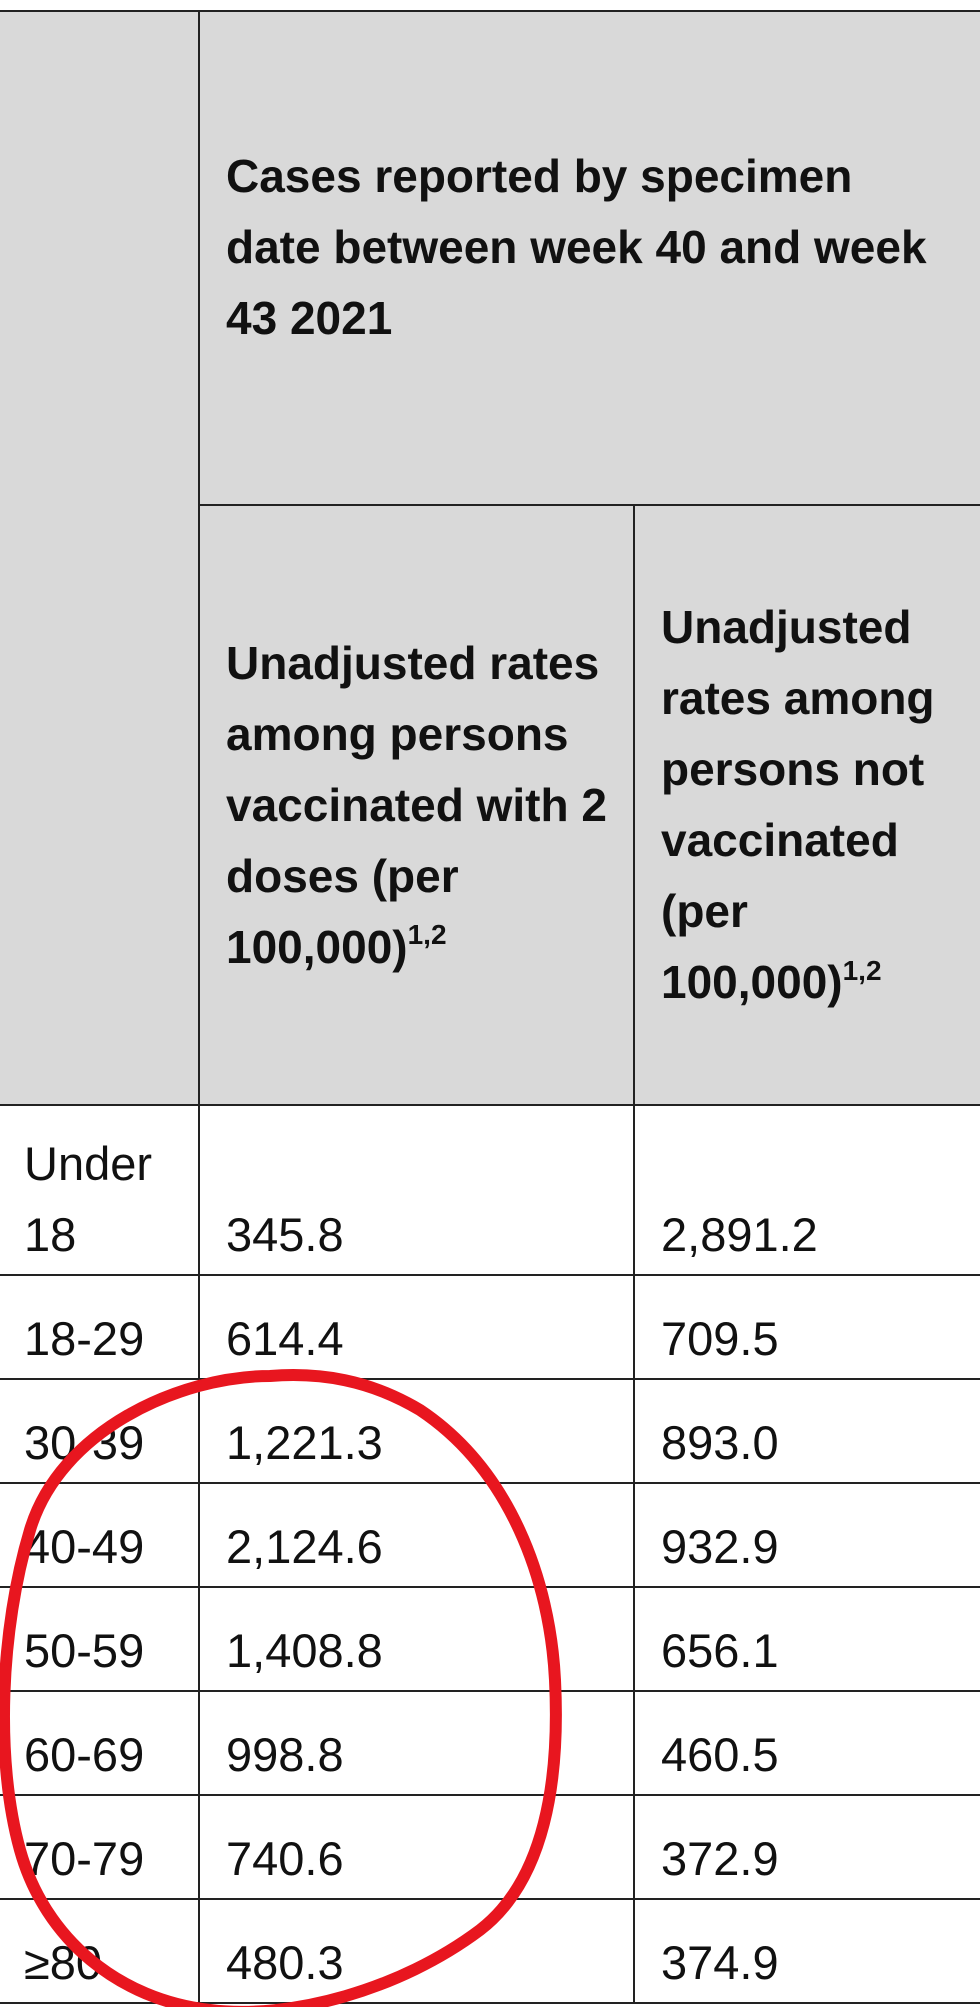  I want to click on table-row: ≥80 480.3 374.9, so click(490, 1951).